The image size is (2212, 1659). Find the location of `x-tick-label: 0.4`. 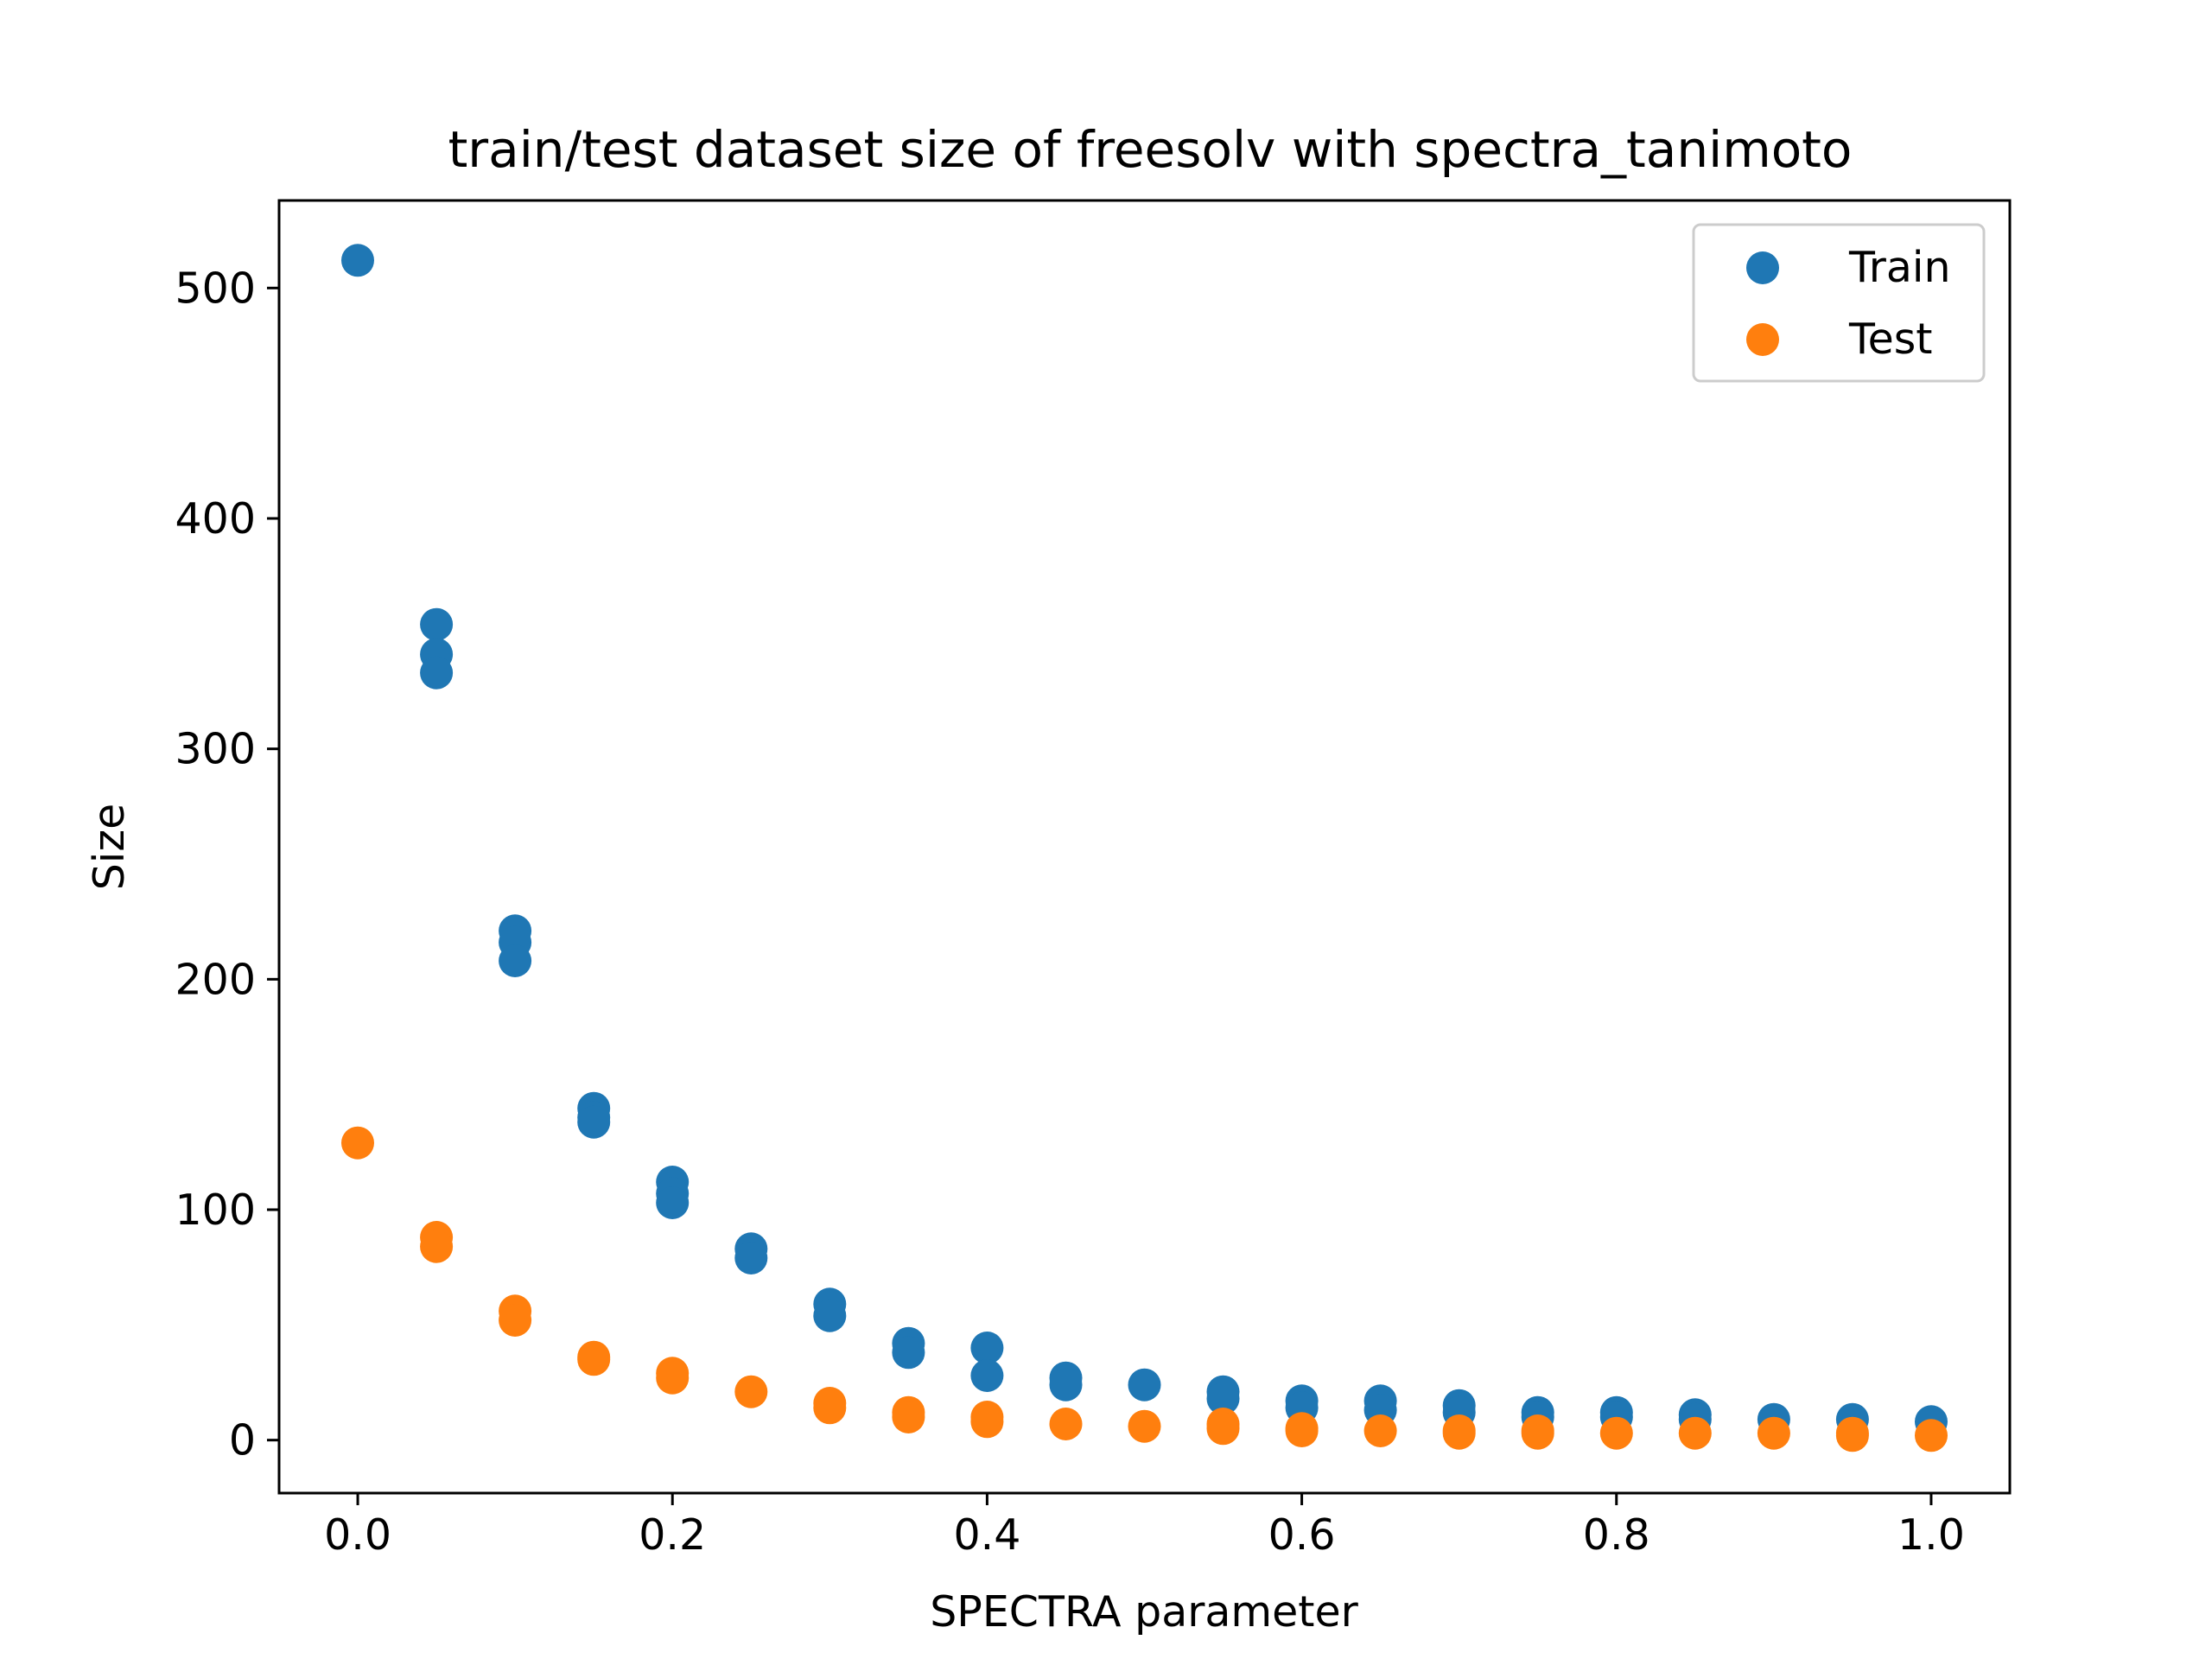

x-tick-label: 0.4 is located at coordinates (986, 1535).